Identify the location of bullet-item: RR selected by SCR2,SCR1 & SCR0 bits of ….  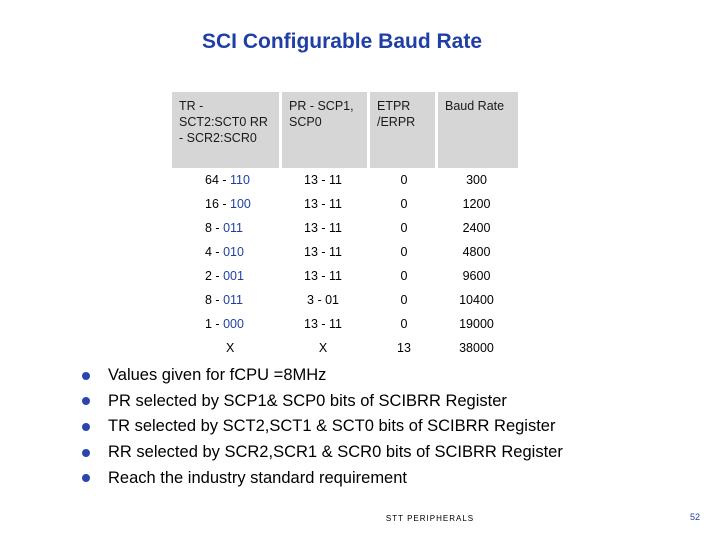
(322, 453).